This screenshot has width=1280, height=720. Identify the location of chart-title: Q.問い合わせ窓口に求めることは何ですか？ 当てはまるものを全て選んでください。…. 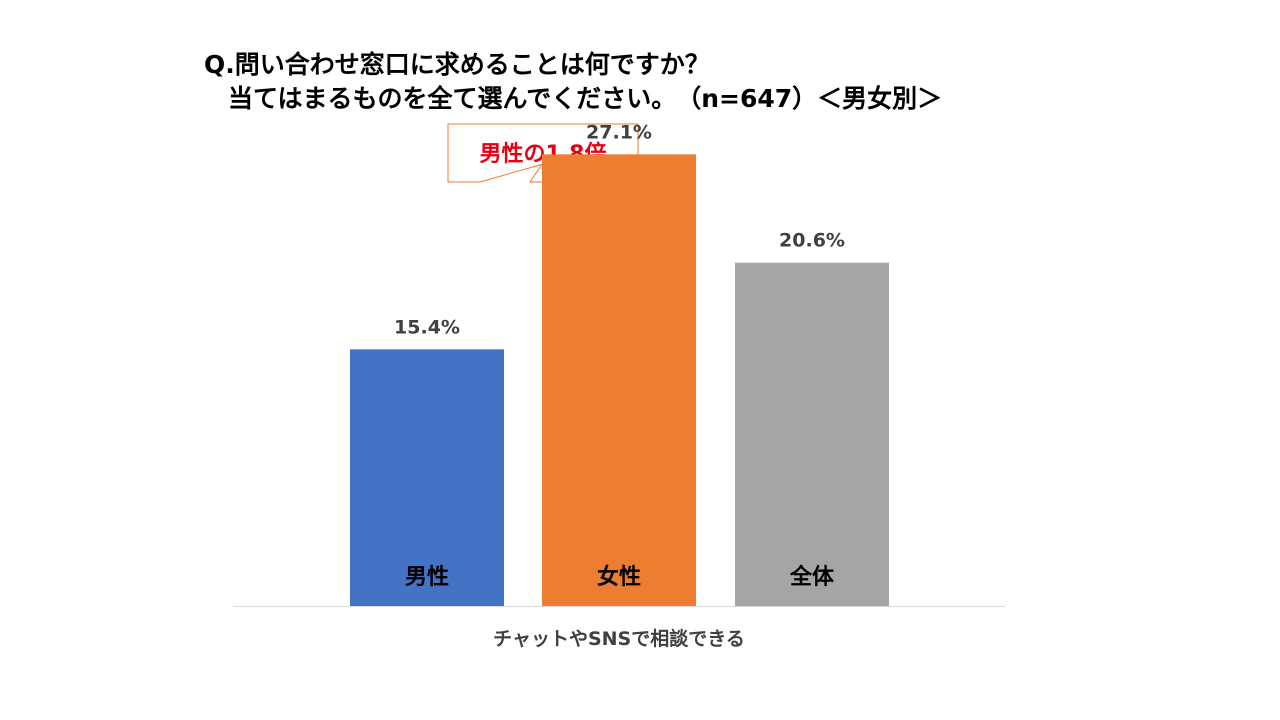
(573, 82).